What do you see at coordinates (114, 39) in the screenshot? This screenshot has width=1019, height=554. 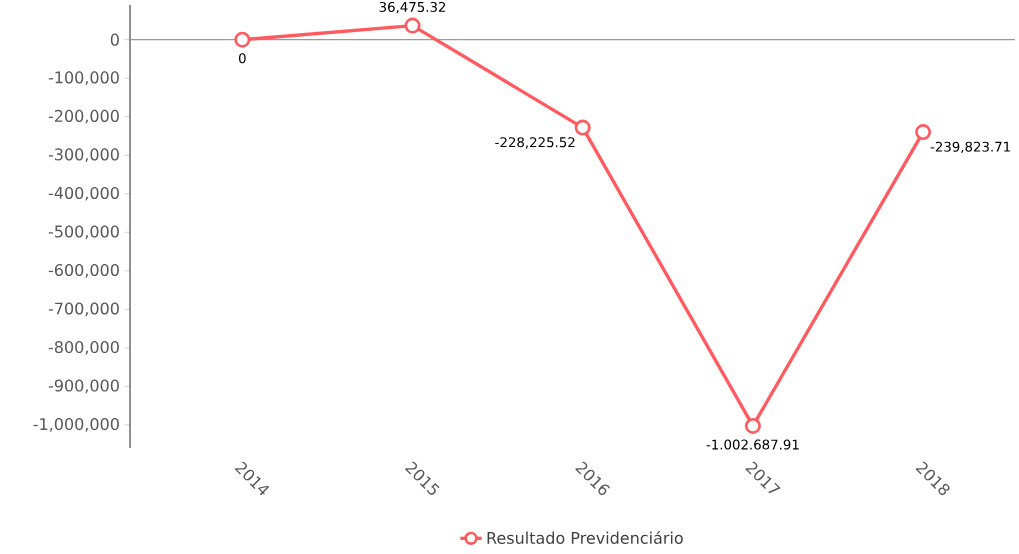 I see `y-tick-label: 0` at bounding box center [114, 39].